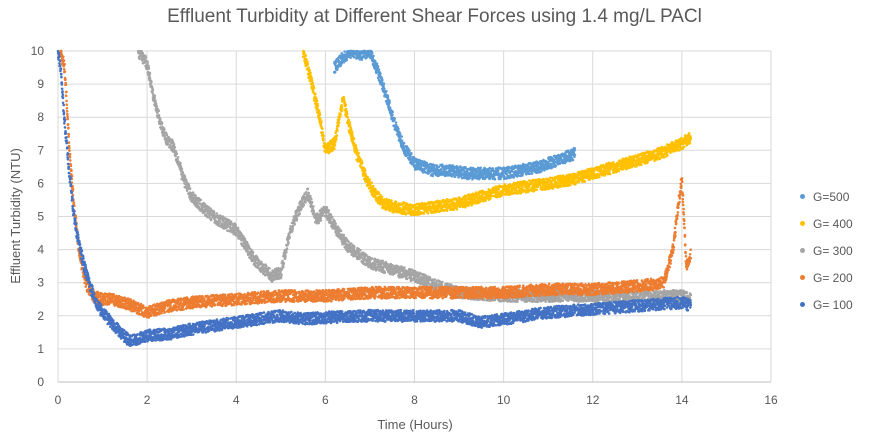 Image resolution: width=869 pixels, height=446 pixels. What do you see at coordinates (38, 51) in the screenshot?
I see `y-tick-label: 10` at bounding box center [38, 51].